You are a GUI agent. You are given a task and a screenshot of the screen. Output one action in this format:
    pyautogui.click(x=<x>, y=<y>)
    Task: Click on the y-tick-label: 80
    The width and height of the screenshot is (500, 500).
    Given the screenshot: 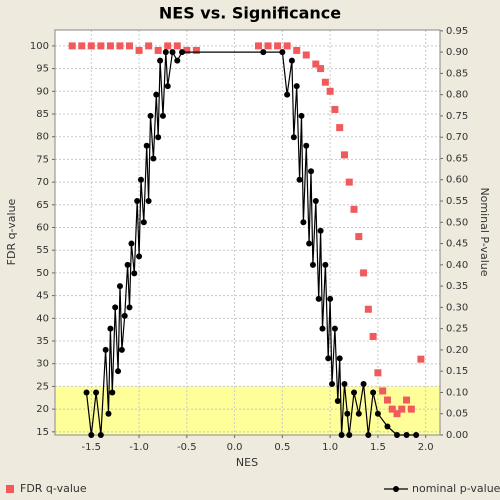 What is the action you would take?
    pyautogui.click(x=42, y=137)
    